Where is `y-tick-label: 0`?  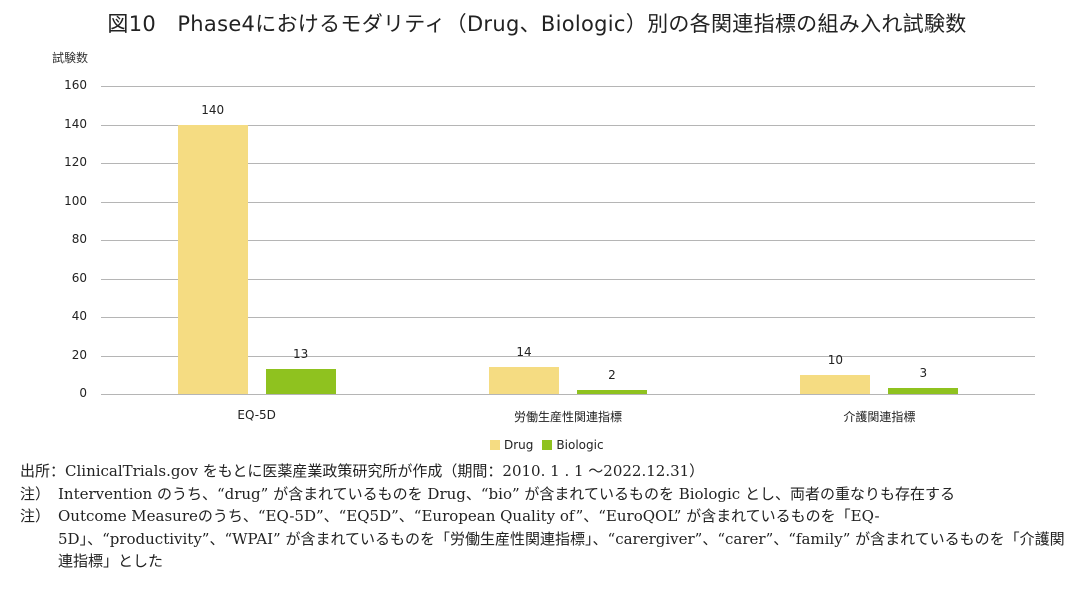 y-tick-label: 0 is located at coordinates (83, 393).